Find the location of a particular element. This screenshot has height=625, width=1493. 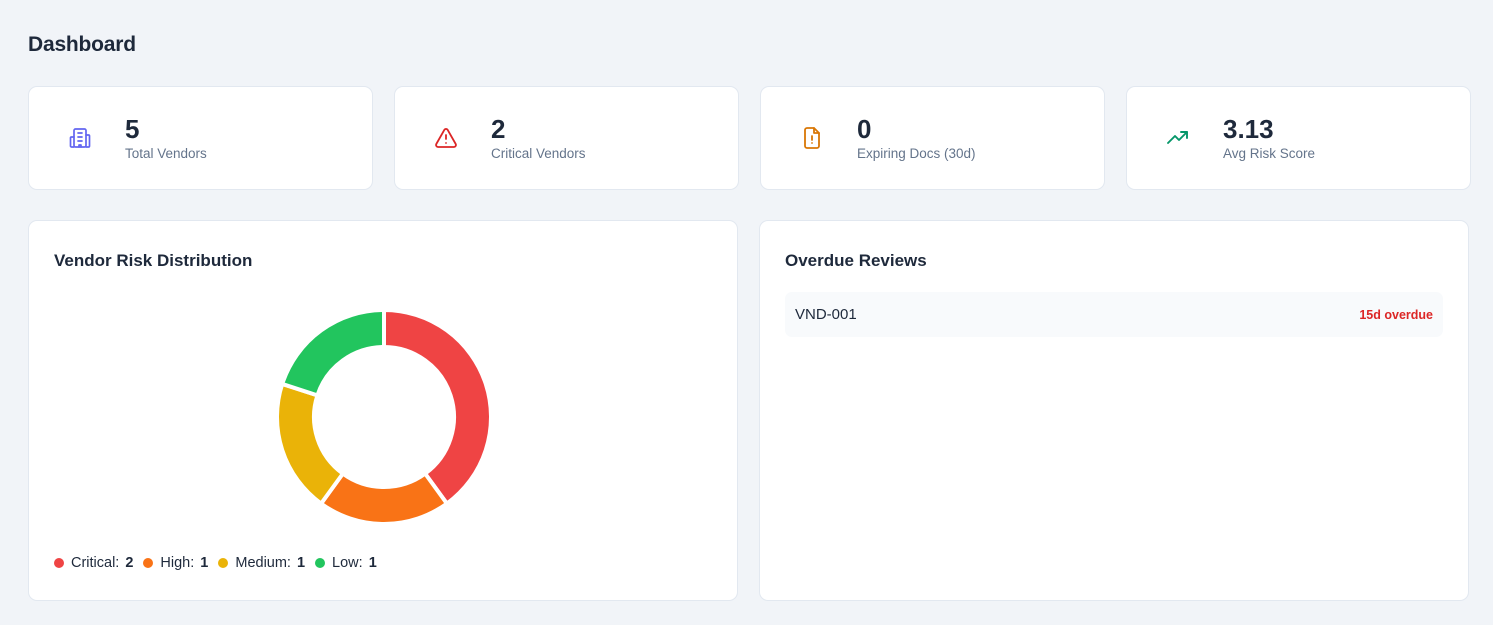

donut-slice-medium is located at coordinates (310, 443).